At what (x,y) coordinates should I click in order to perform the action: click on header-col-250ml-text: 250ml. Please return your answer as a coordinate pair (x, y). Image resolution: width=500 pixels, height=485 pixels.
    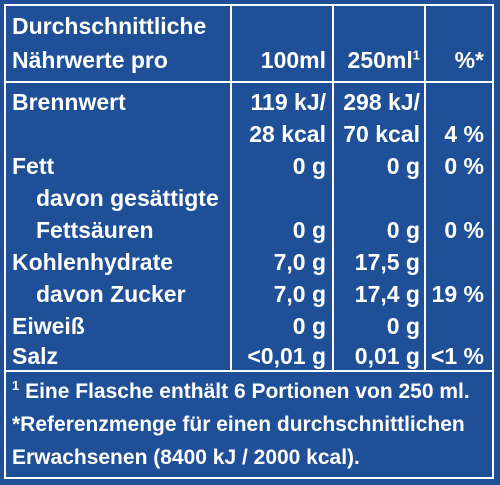
    Looking at the image, I should click on (380, 60).